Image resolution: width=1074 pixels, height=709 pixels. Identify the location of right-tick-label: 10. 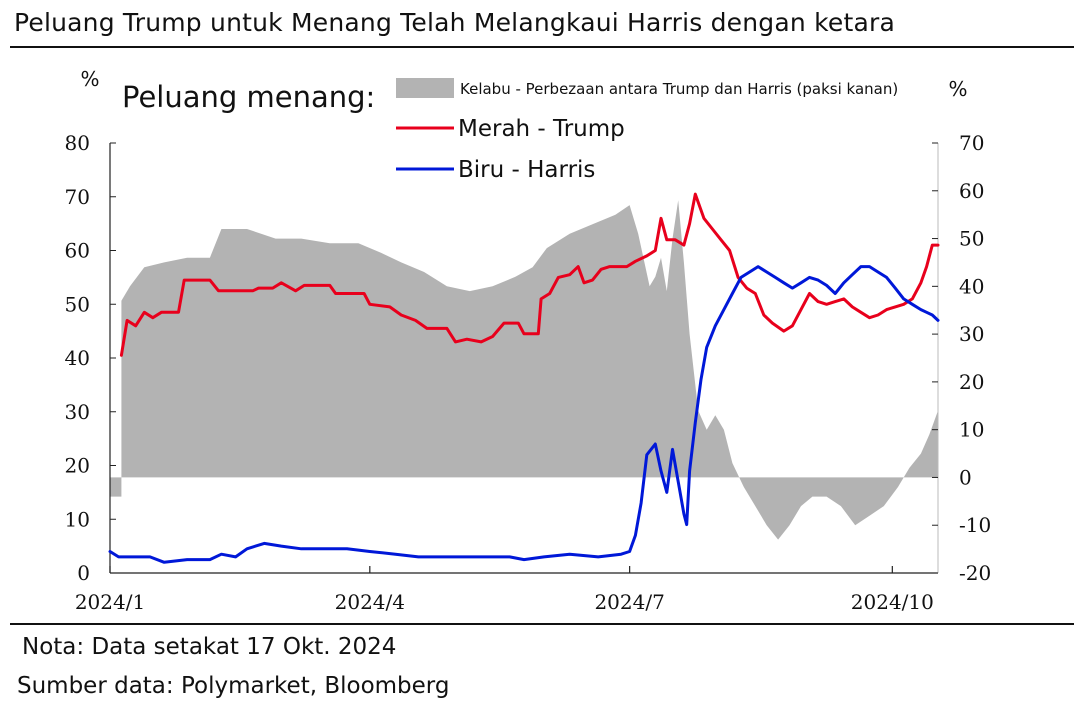
(971, 430).